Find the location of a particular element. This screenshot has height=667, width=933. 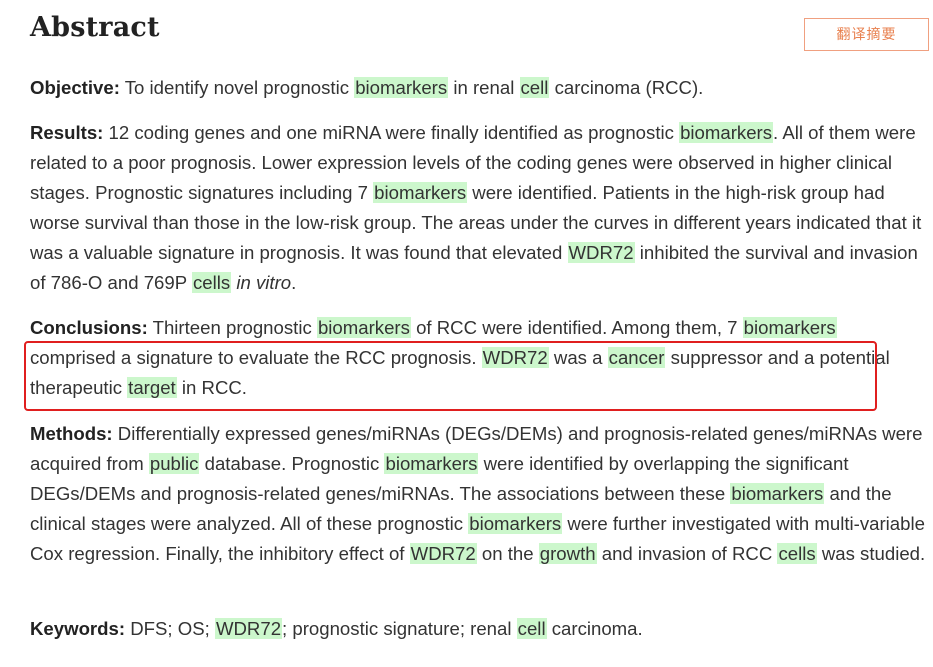

text-segment: . is located at coordinates (294, 282).